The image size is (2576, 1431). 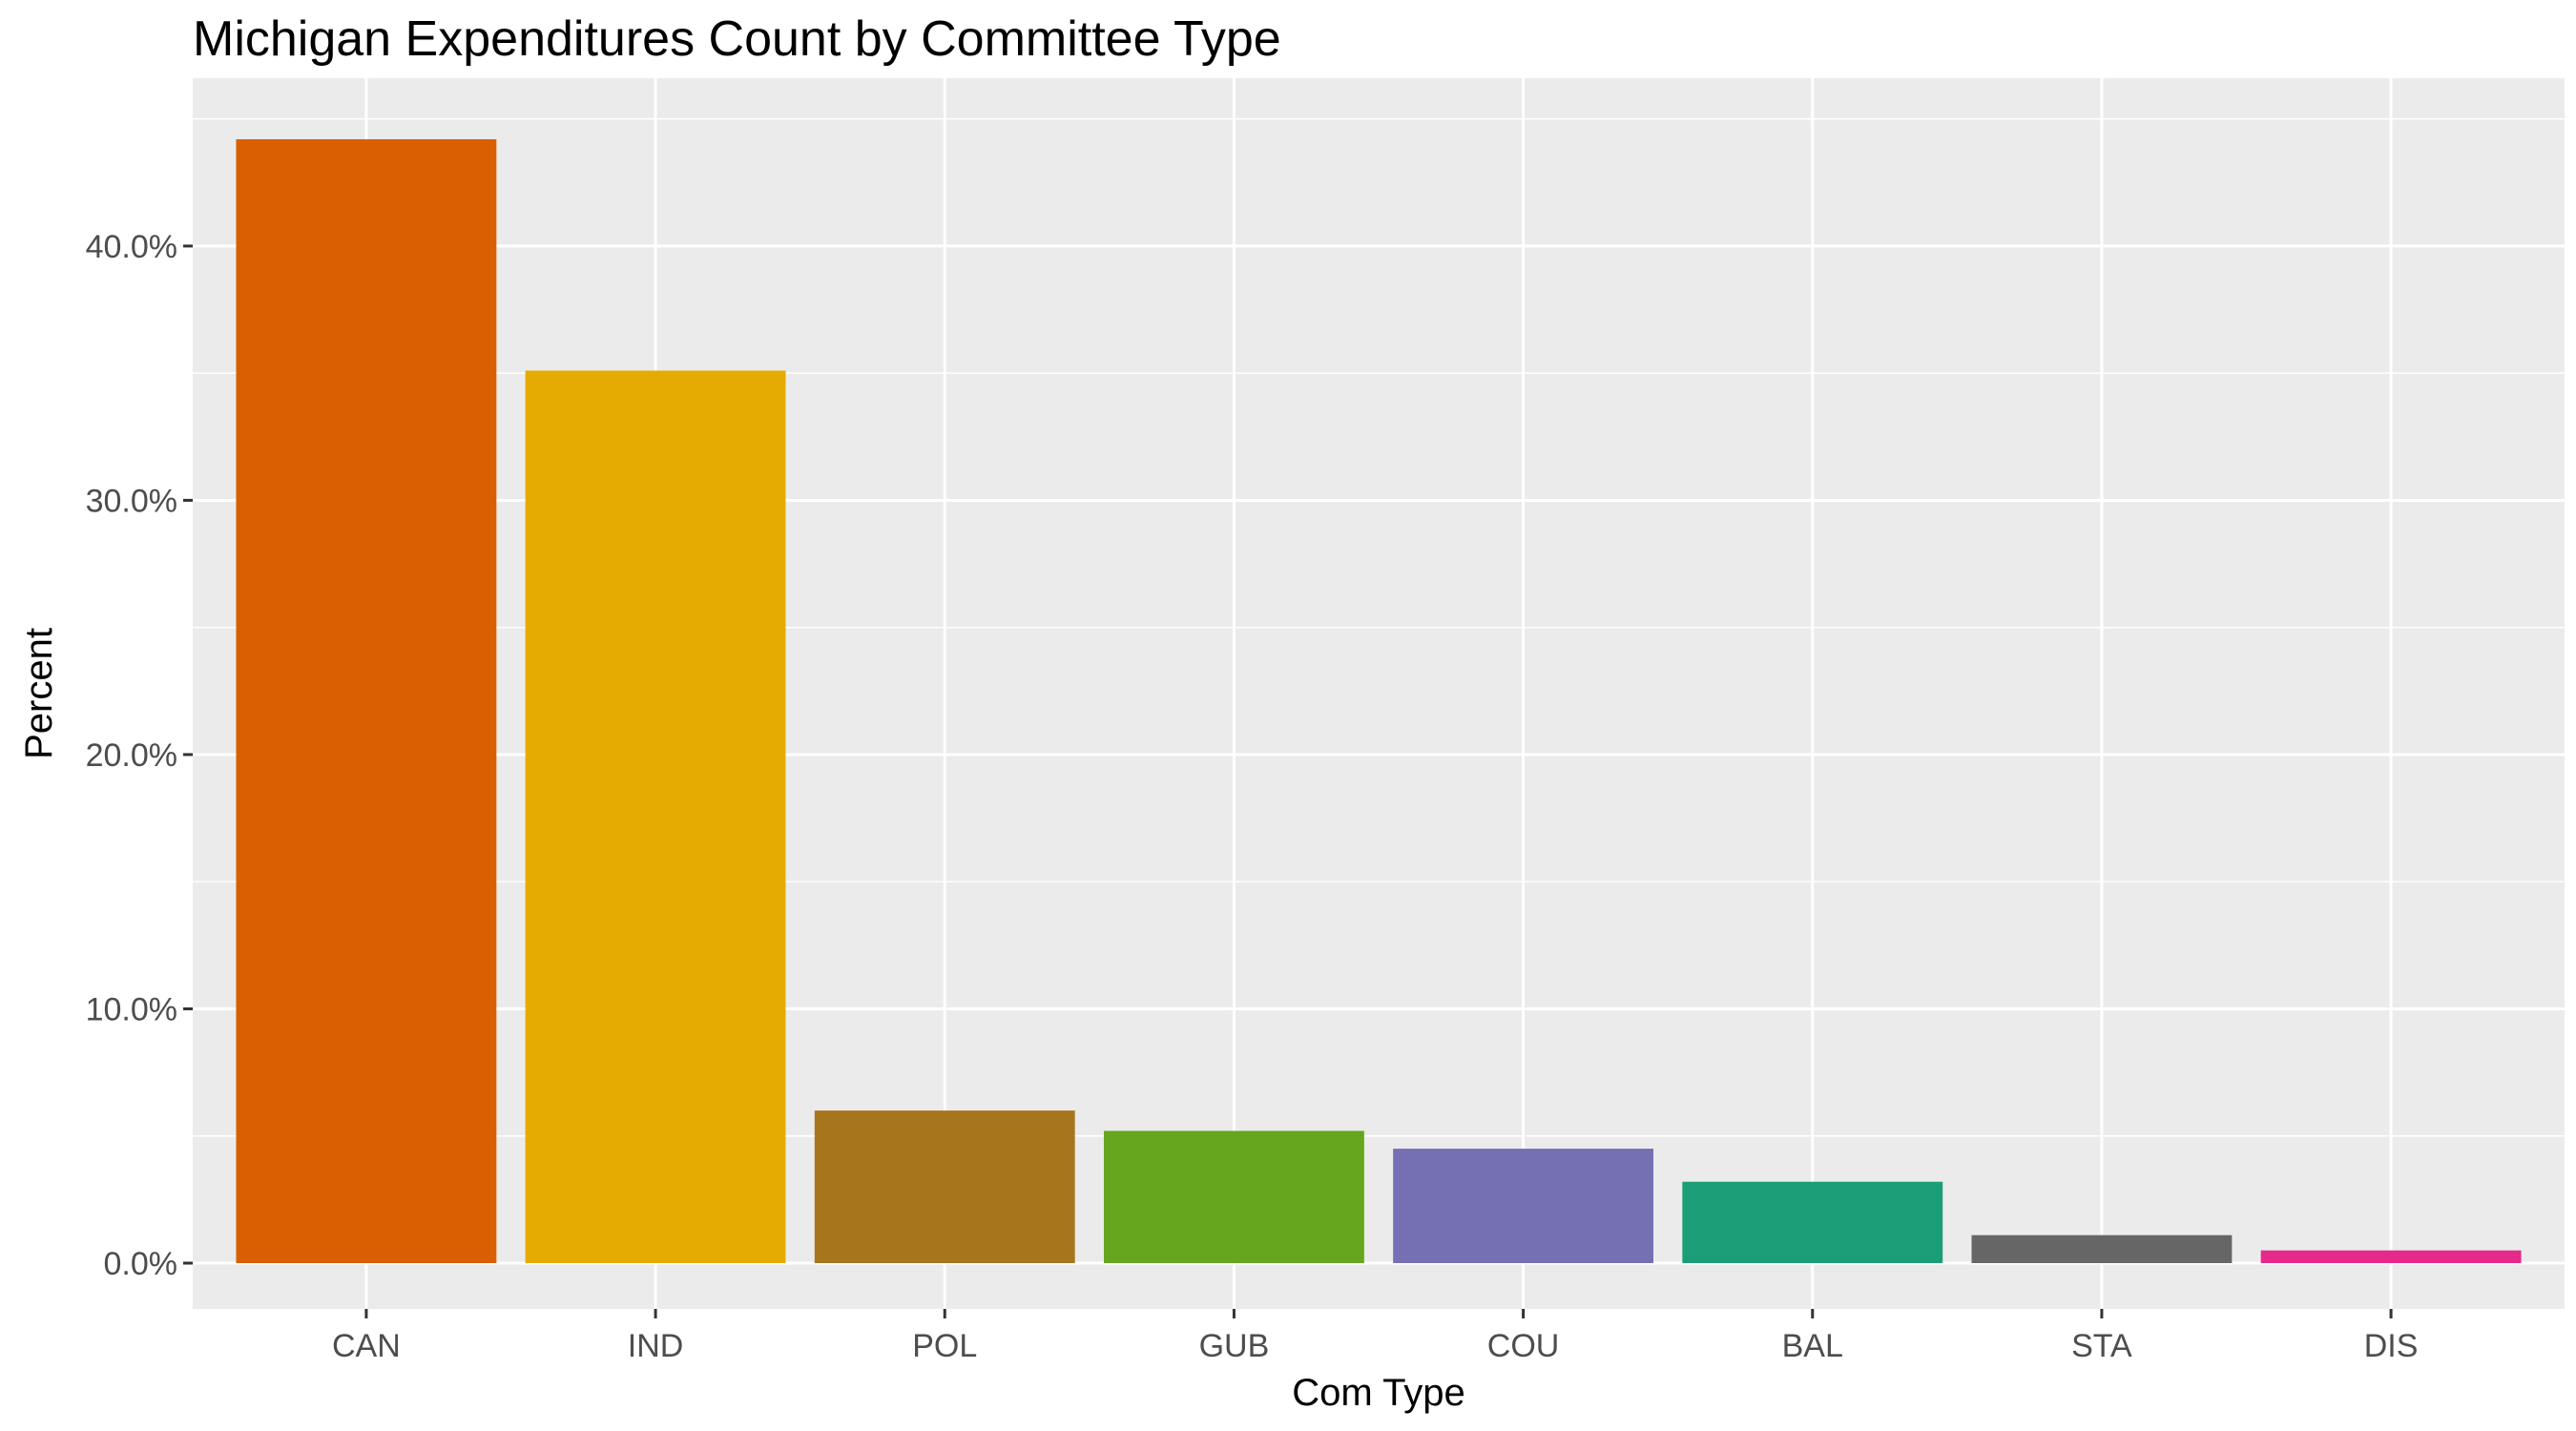 What do you see at coordinates (1523, 1346) in the screenshot?
I see `x-tick-label: COU` at bounding box center [1523, 1346].